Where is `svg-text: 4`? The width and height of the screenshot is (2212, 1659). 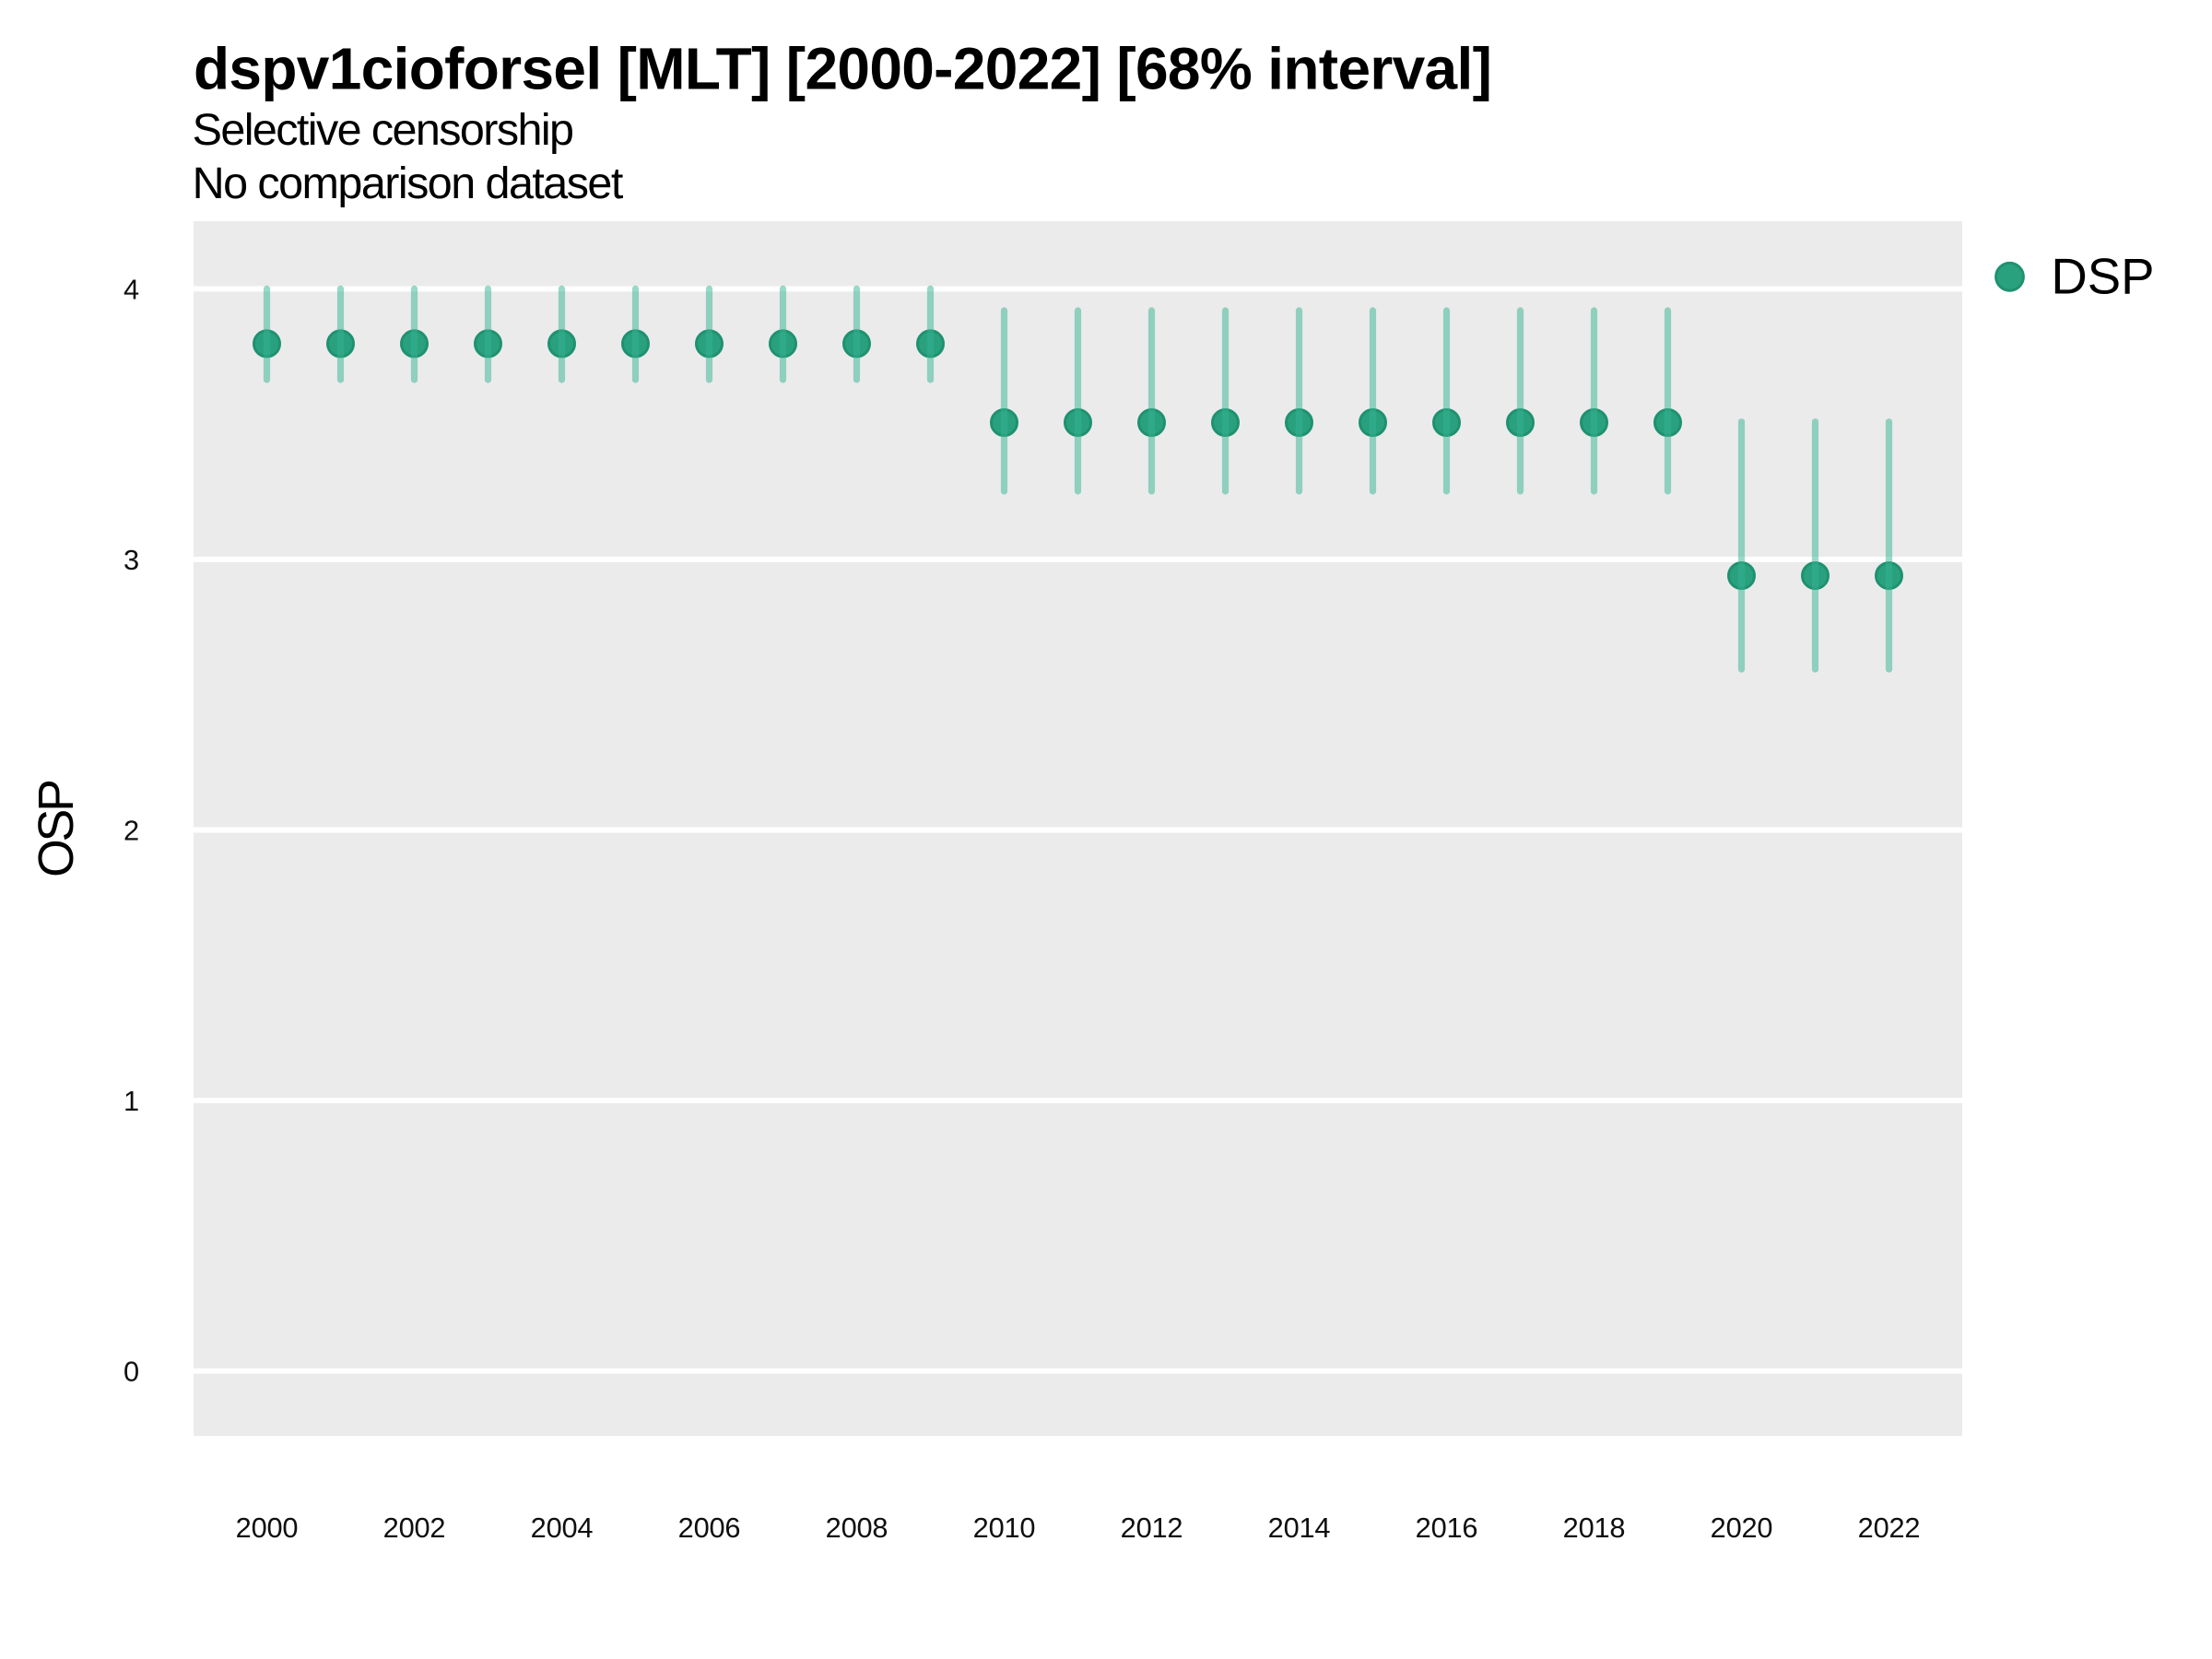 svg-text: 4 is located at coordinates (131, 290).